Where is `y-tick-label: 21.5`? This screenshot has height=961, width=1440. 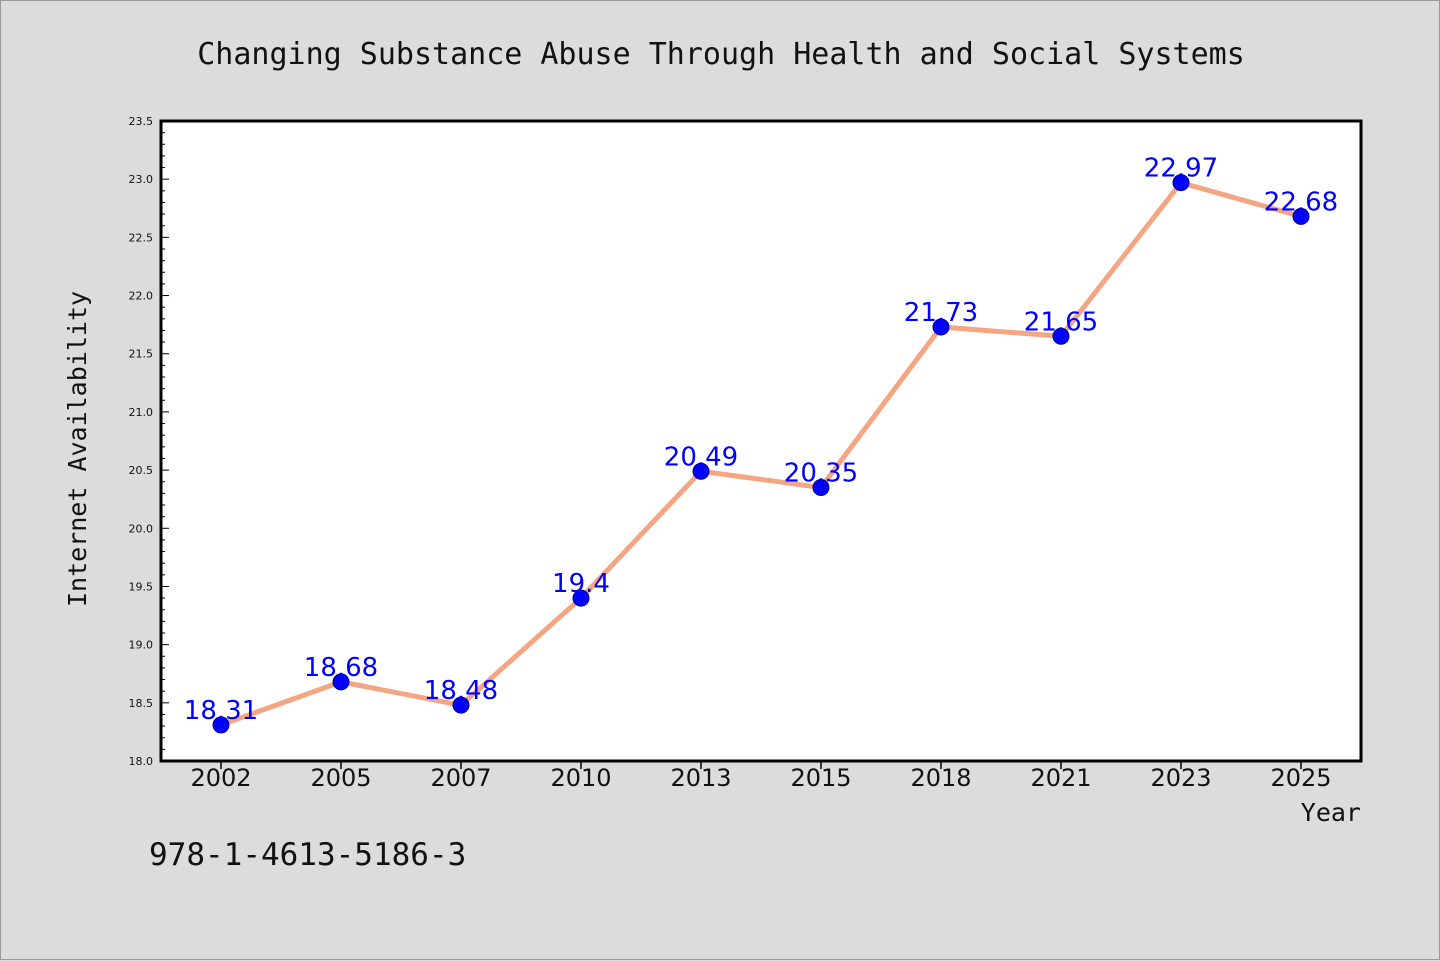
y-tick-label: 21.5 is located at coordinates (141, 354).